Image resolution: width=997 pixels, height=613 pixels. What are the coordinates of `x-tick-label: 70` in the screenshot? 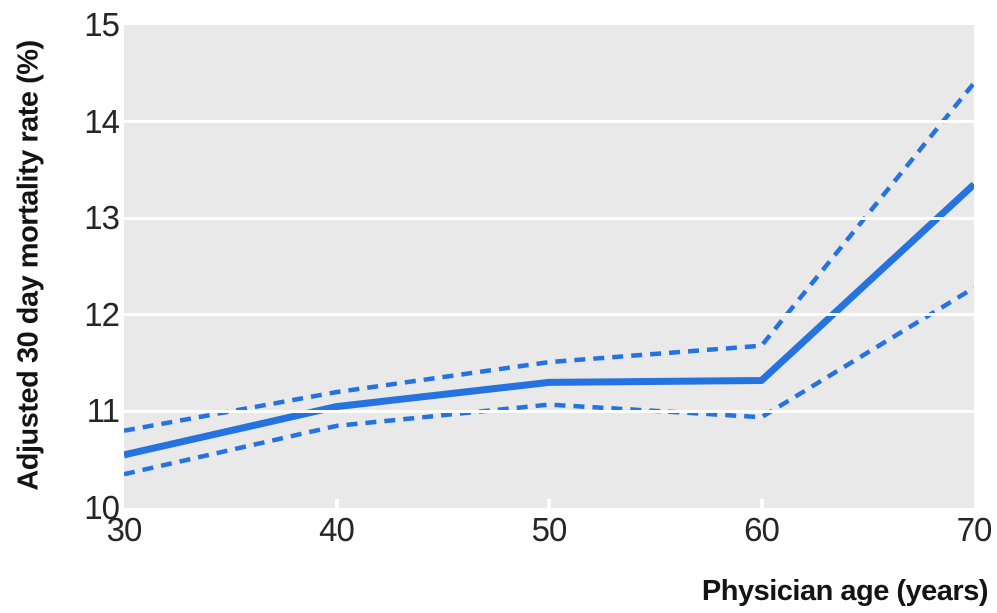 It's located at (974, 529).